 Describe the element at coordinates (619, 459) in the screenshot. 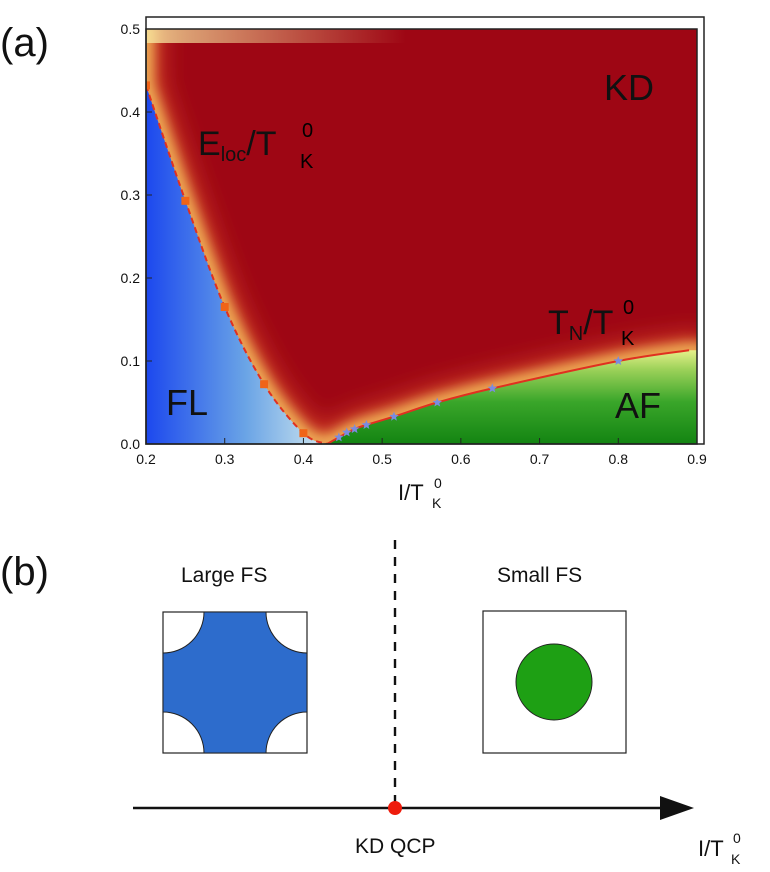

I see `x-tick-label: 0.8` at that location.